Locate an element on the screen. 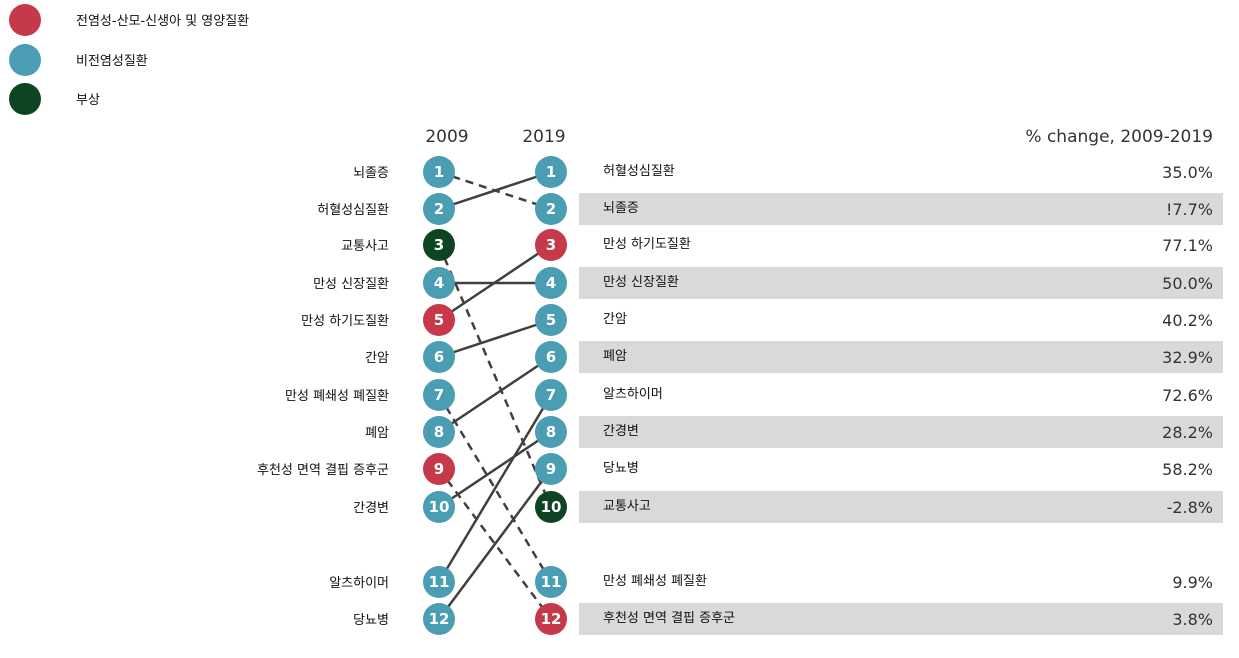 This screenshot has height=658, width=1239. legend-label: 부상 is located at coordinates (88, 100).